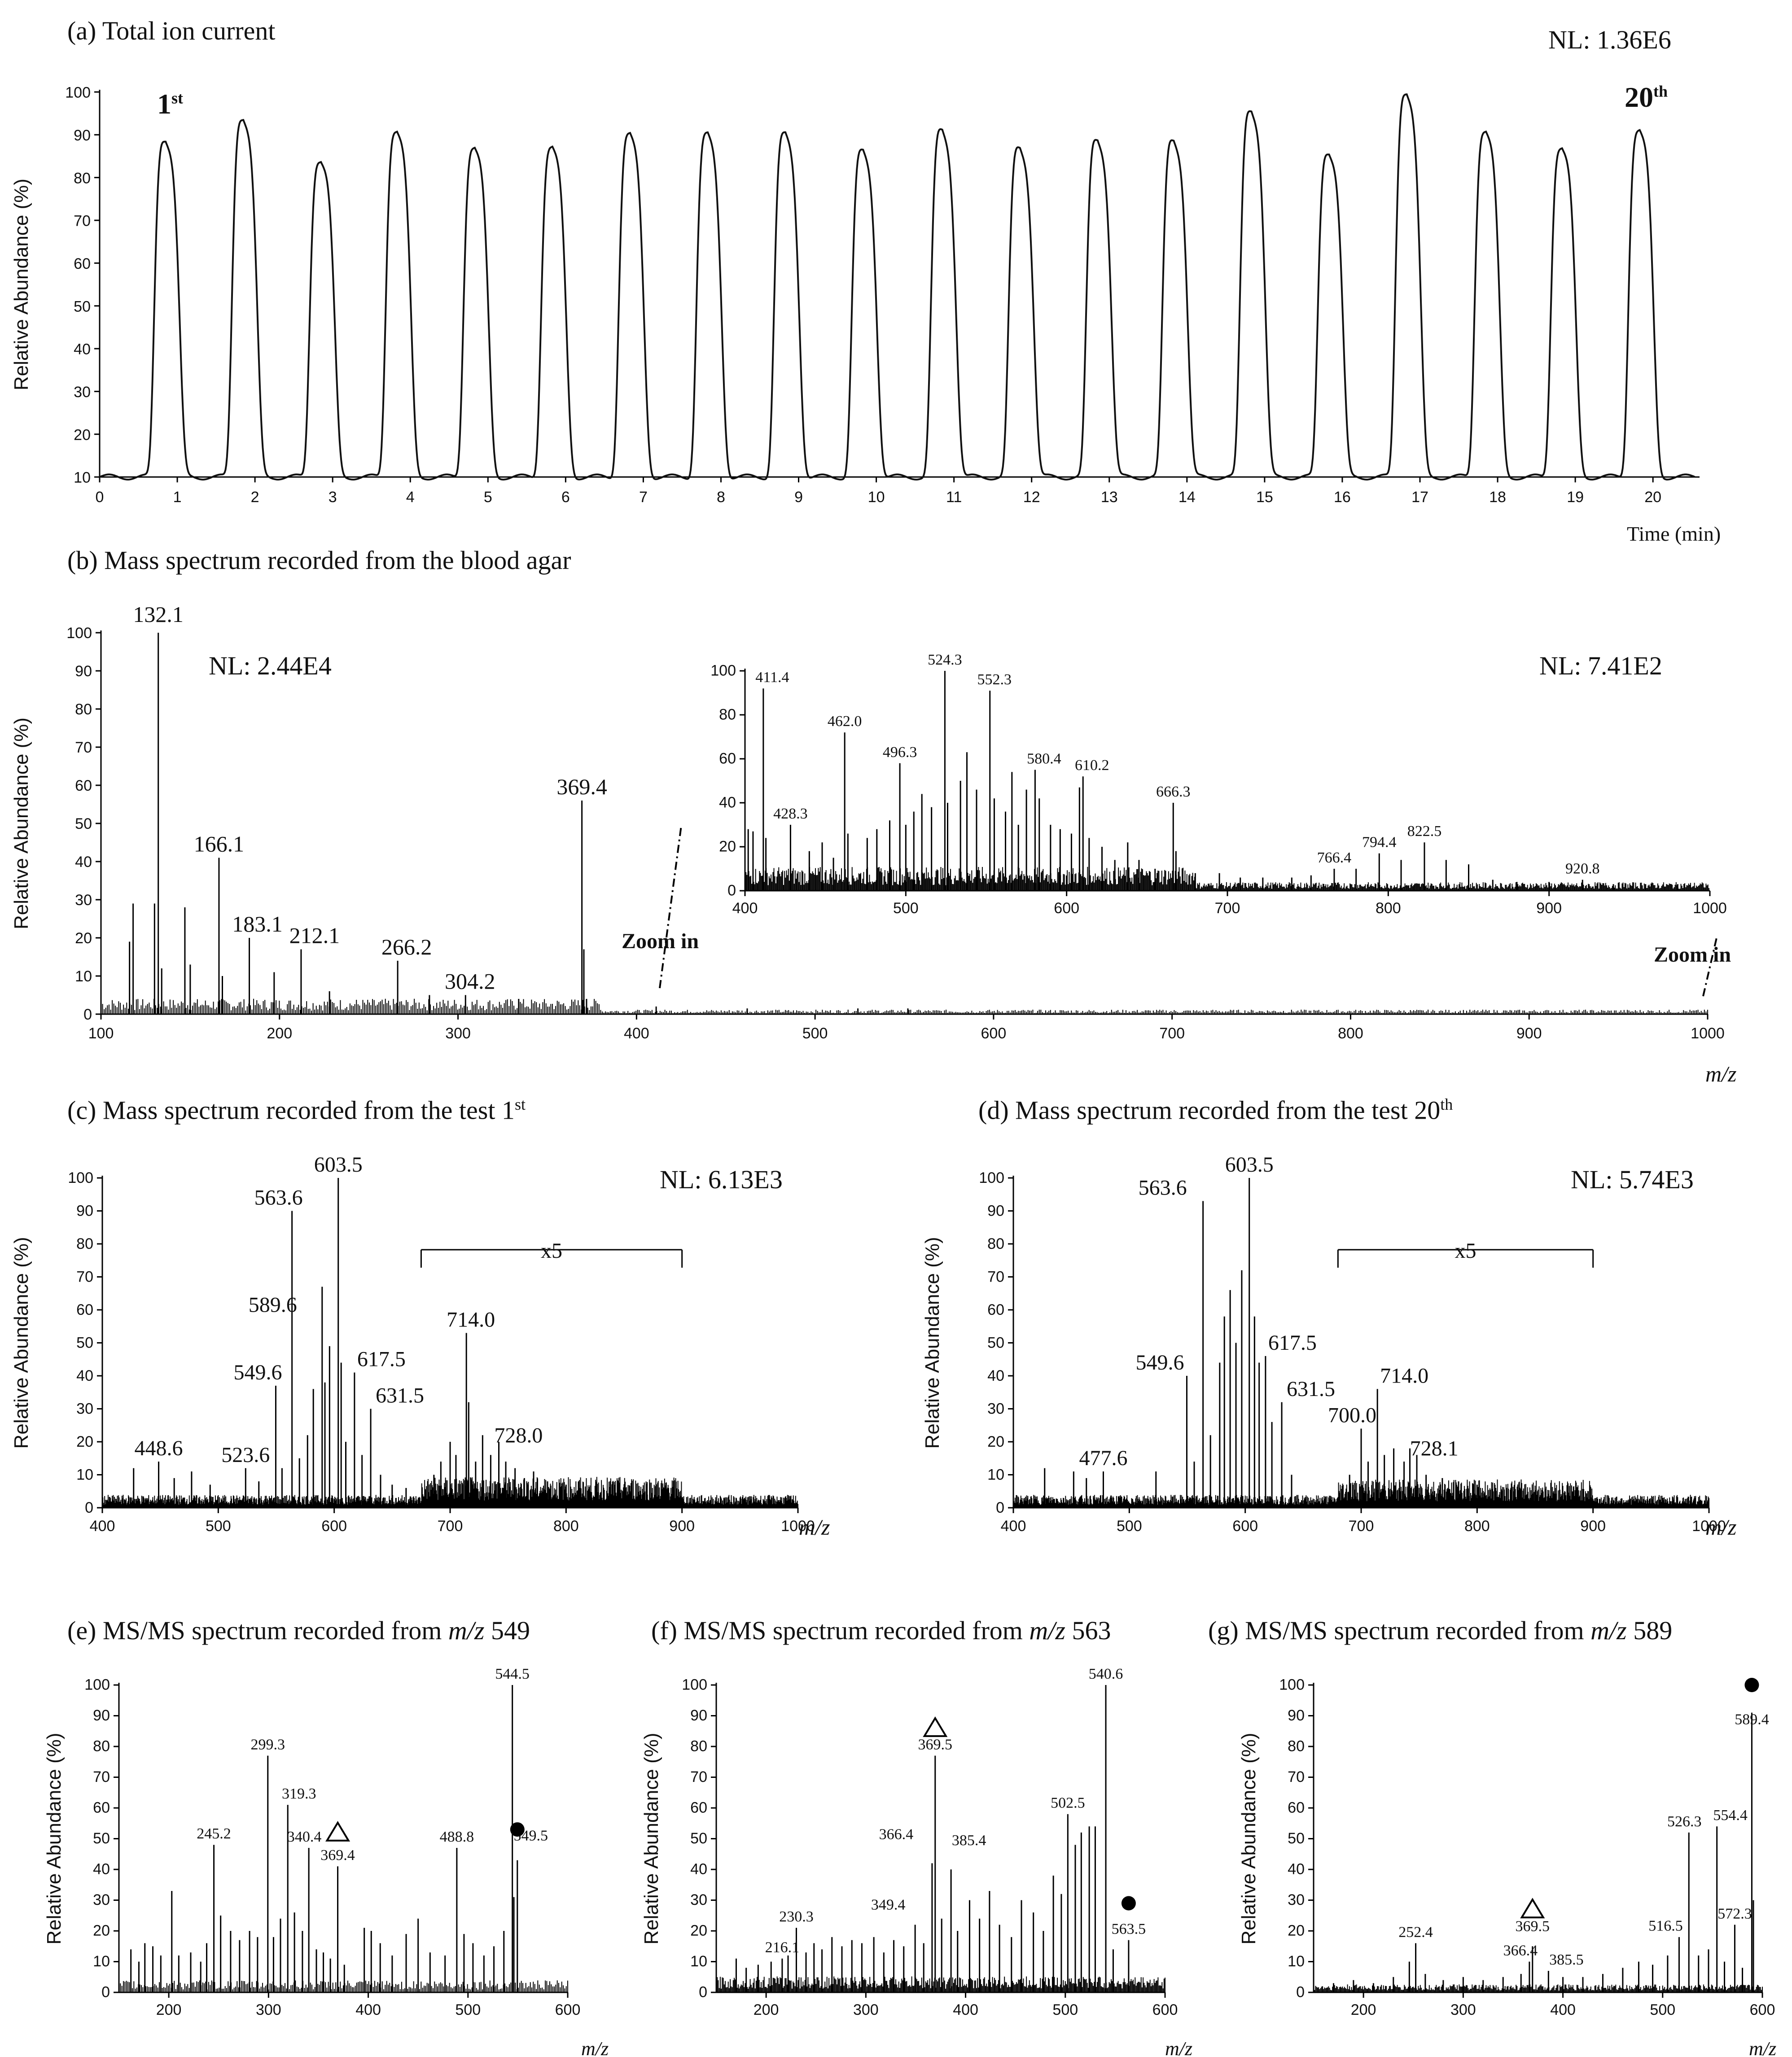 The image size is (1792, 2057). I want to click on peak-label: 572.3, so click(1735, 1914).